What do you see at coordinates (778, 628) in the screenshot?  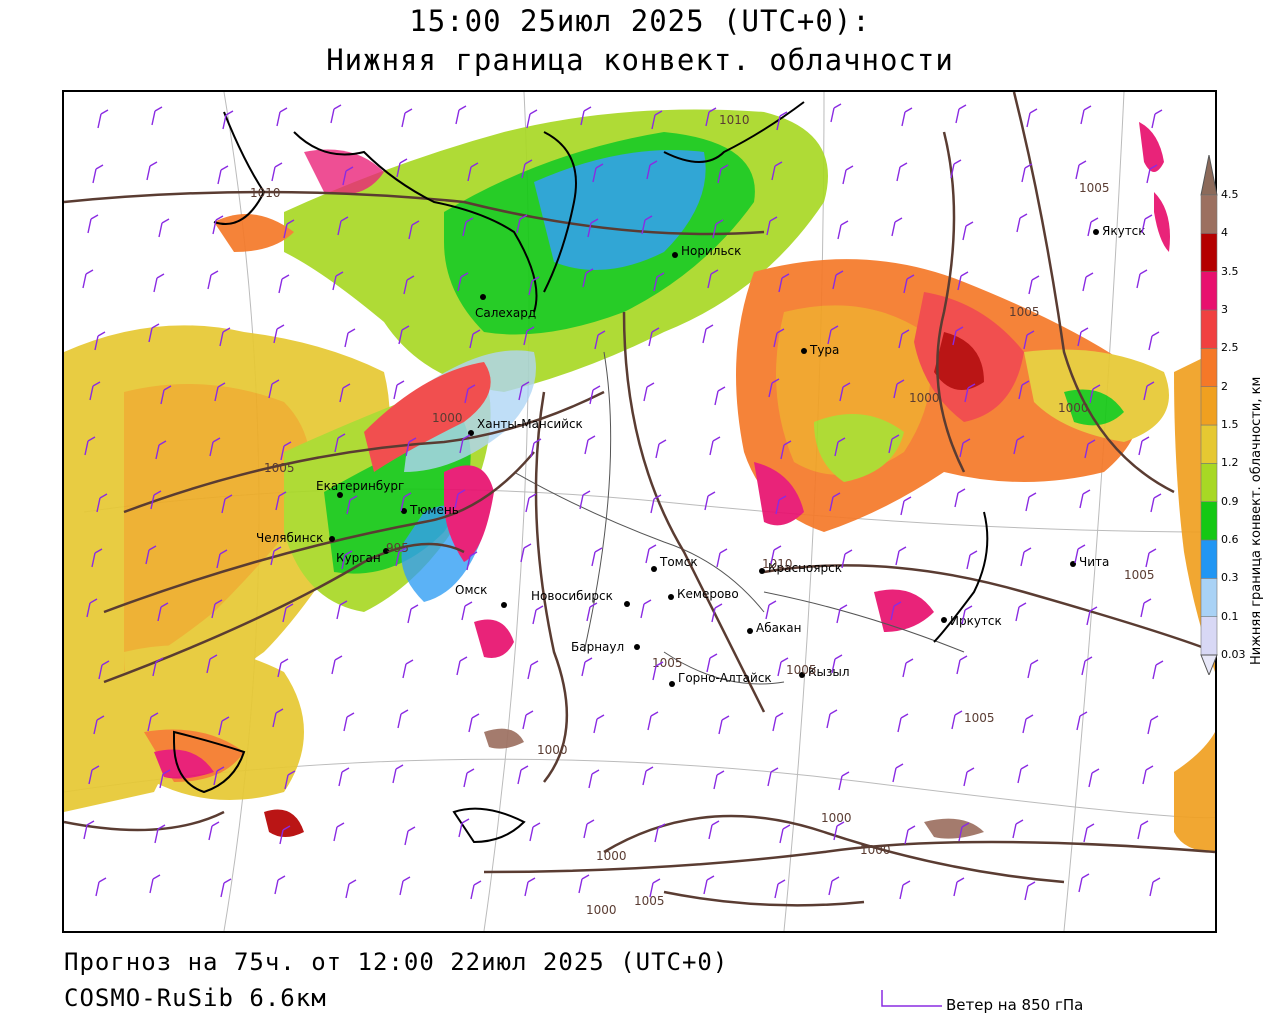 I see `svg-text: Абакан` at bounding box center [778, 628].